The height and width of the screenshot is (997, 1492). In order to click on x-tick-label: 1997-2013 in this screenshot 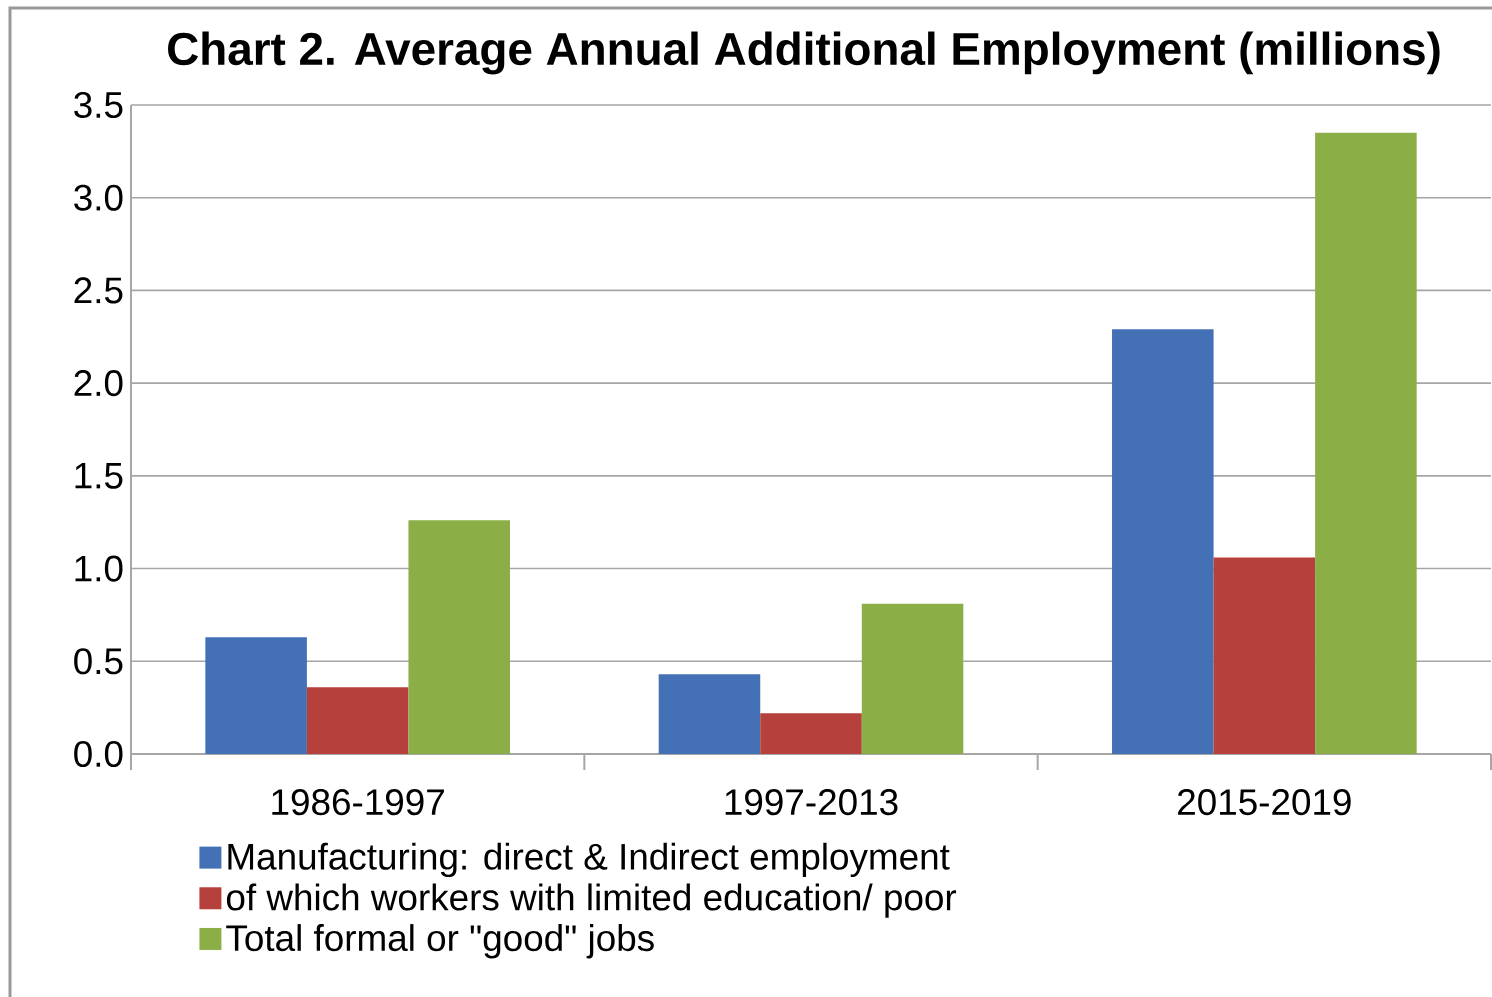, I will do `click(811, 802)`.